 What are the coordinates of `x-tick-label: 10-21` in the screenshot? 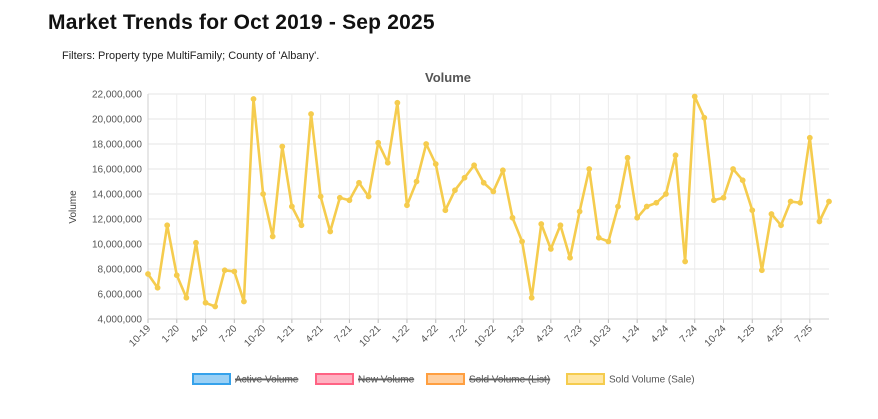 It's located at (370, 336).